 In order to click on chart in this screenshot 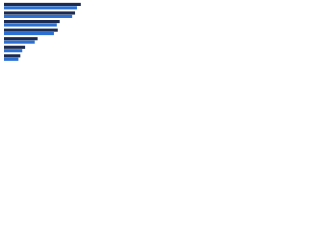, I will do `click(42, 31)`.